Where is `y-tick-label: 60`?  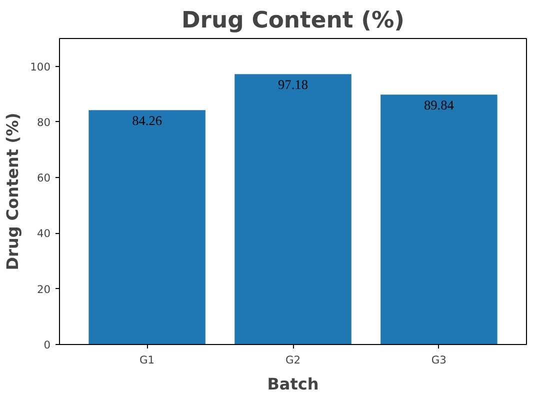
y-tick-label: 60 is located at coordinates (43, 178).